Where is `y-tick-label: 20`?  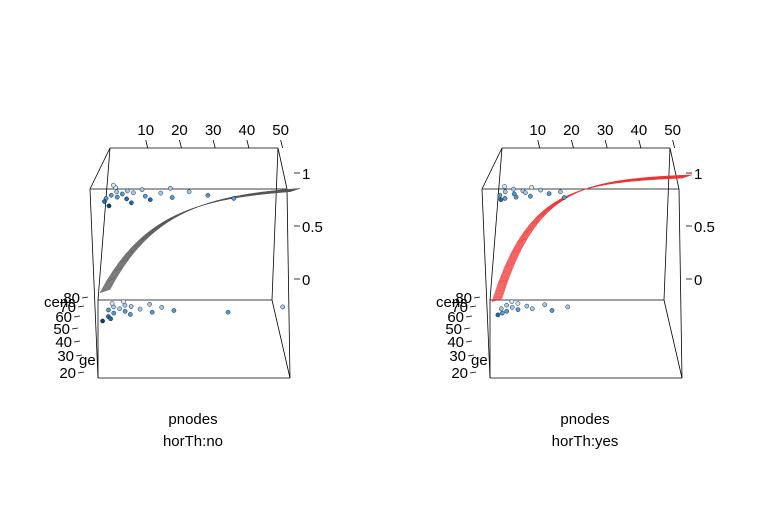
y-tick-label: 20 is located at coordinates (459, 373).